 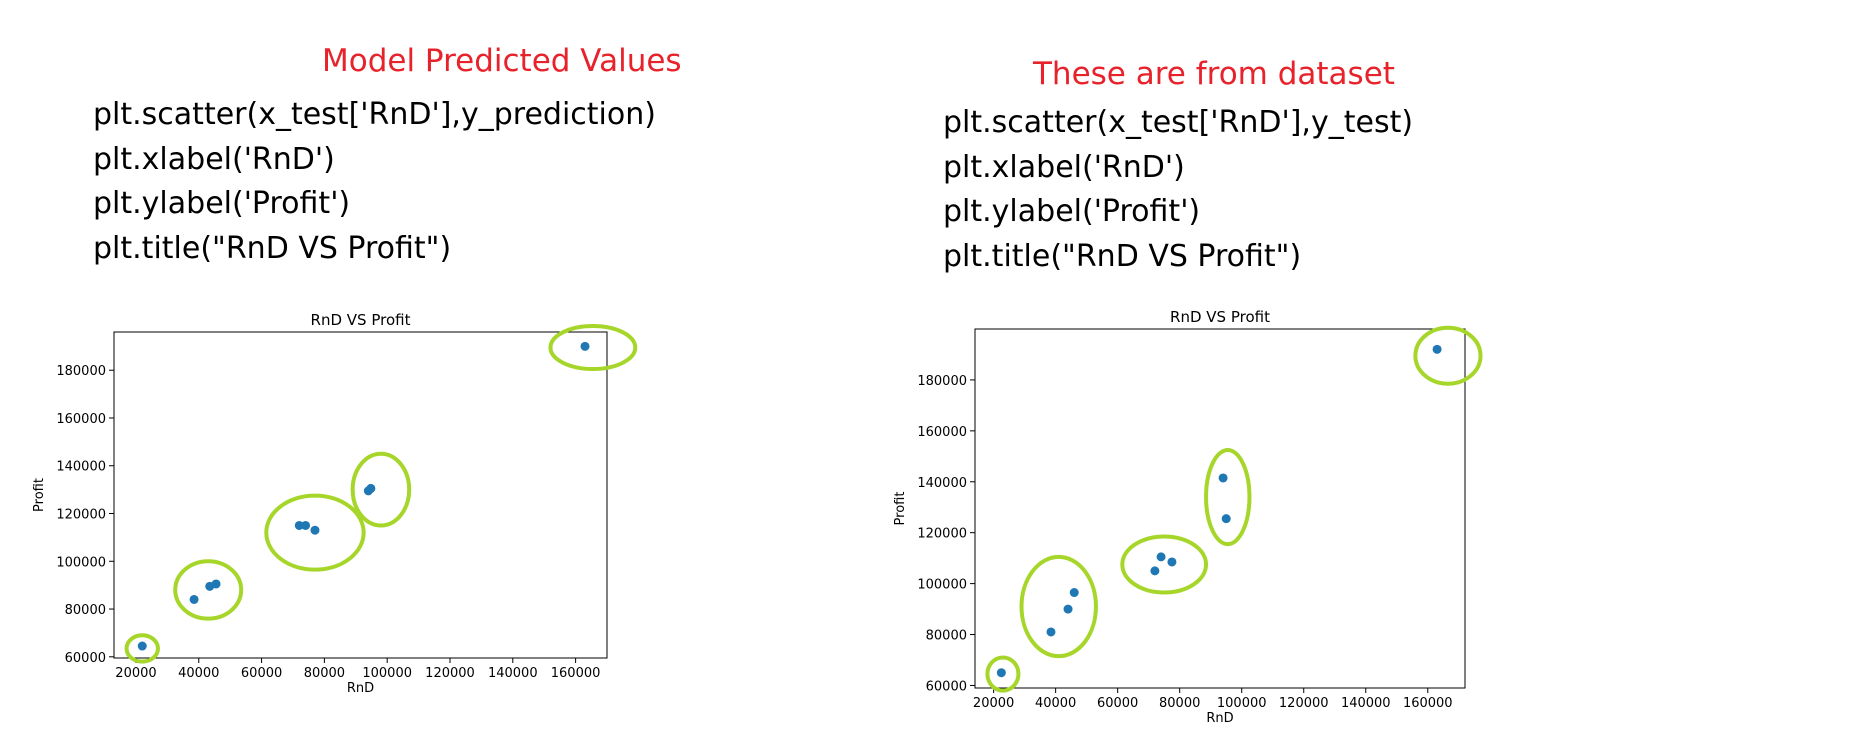 What do you see at coordinates (1178, 122) in the screenshot?
I see `code-line: plt.scatter(x_test['RnD'],y_test)` at bounding box center [1178, 122].